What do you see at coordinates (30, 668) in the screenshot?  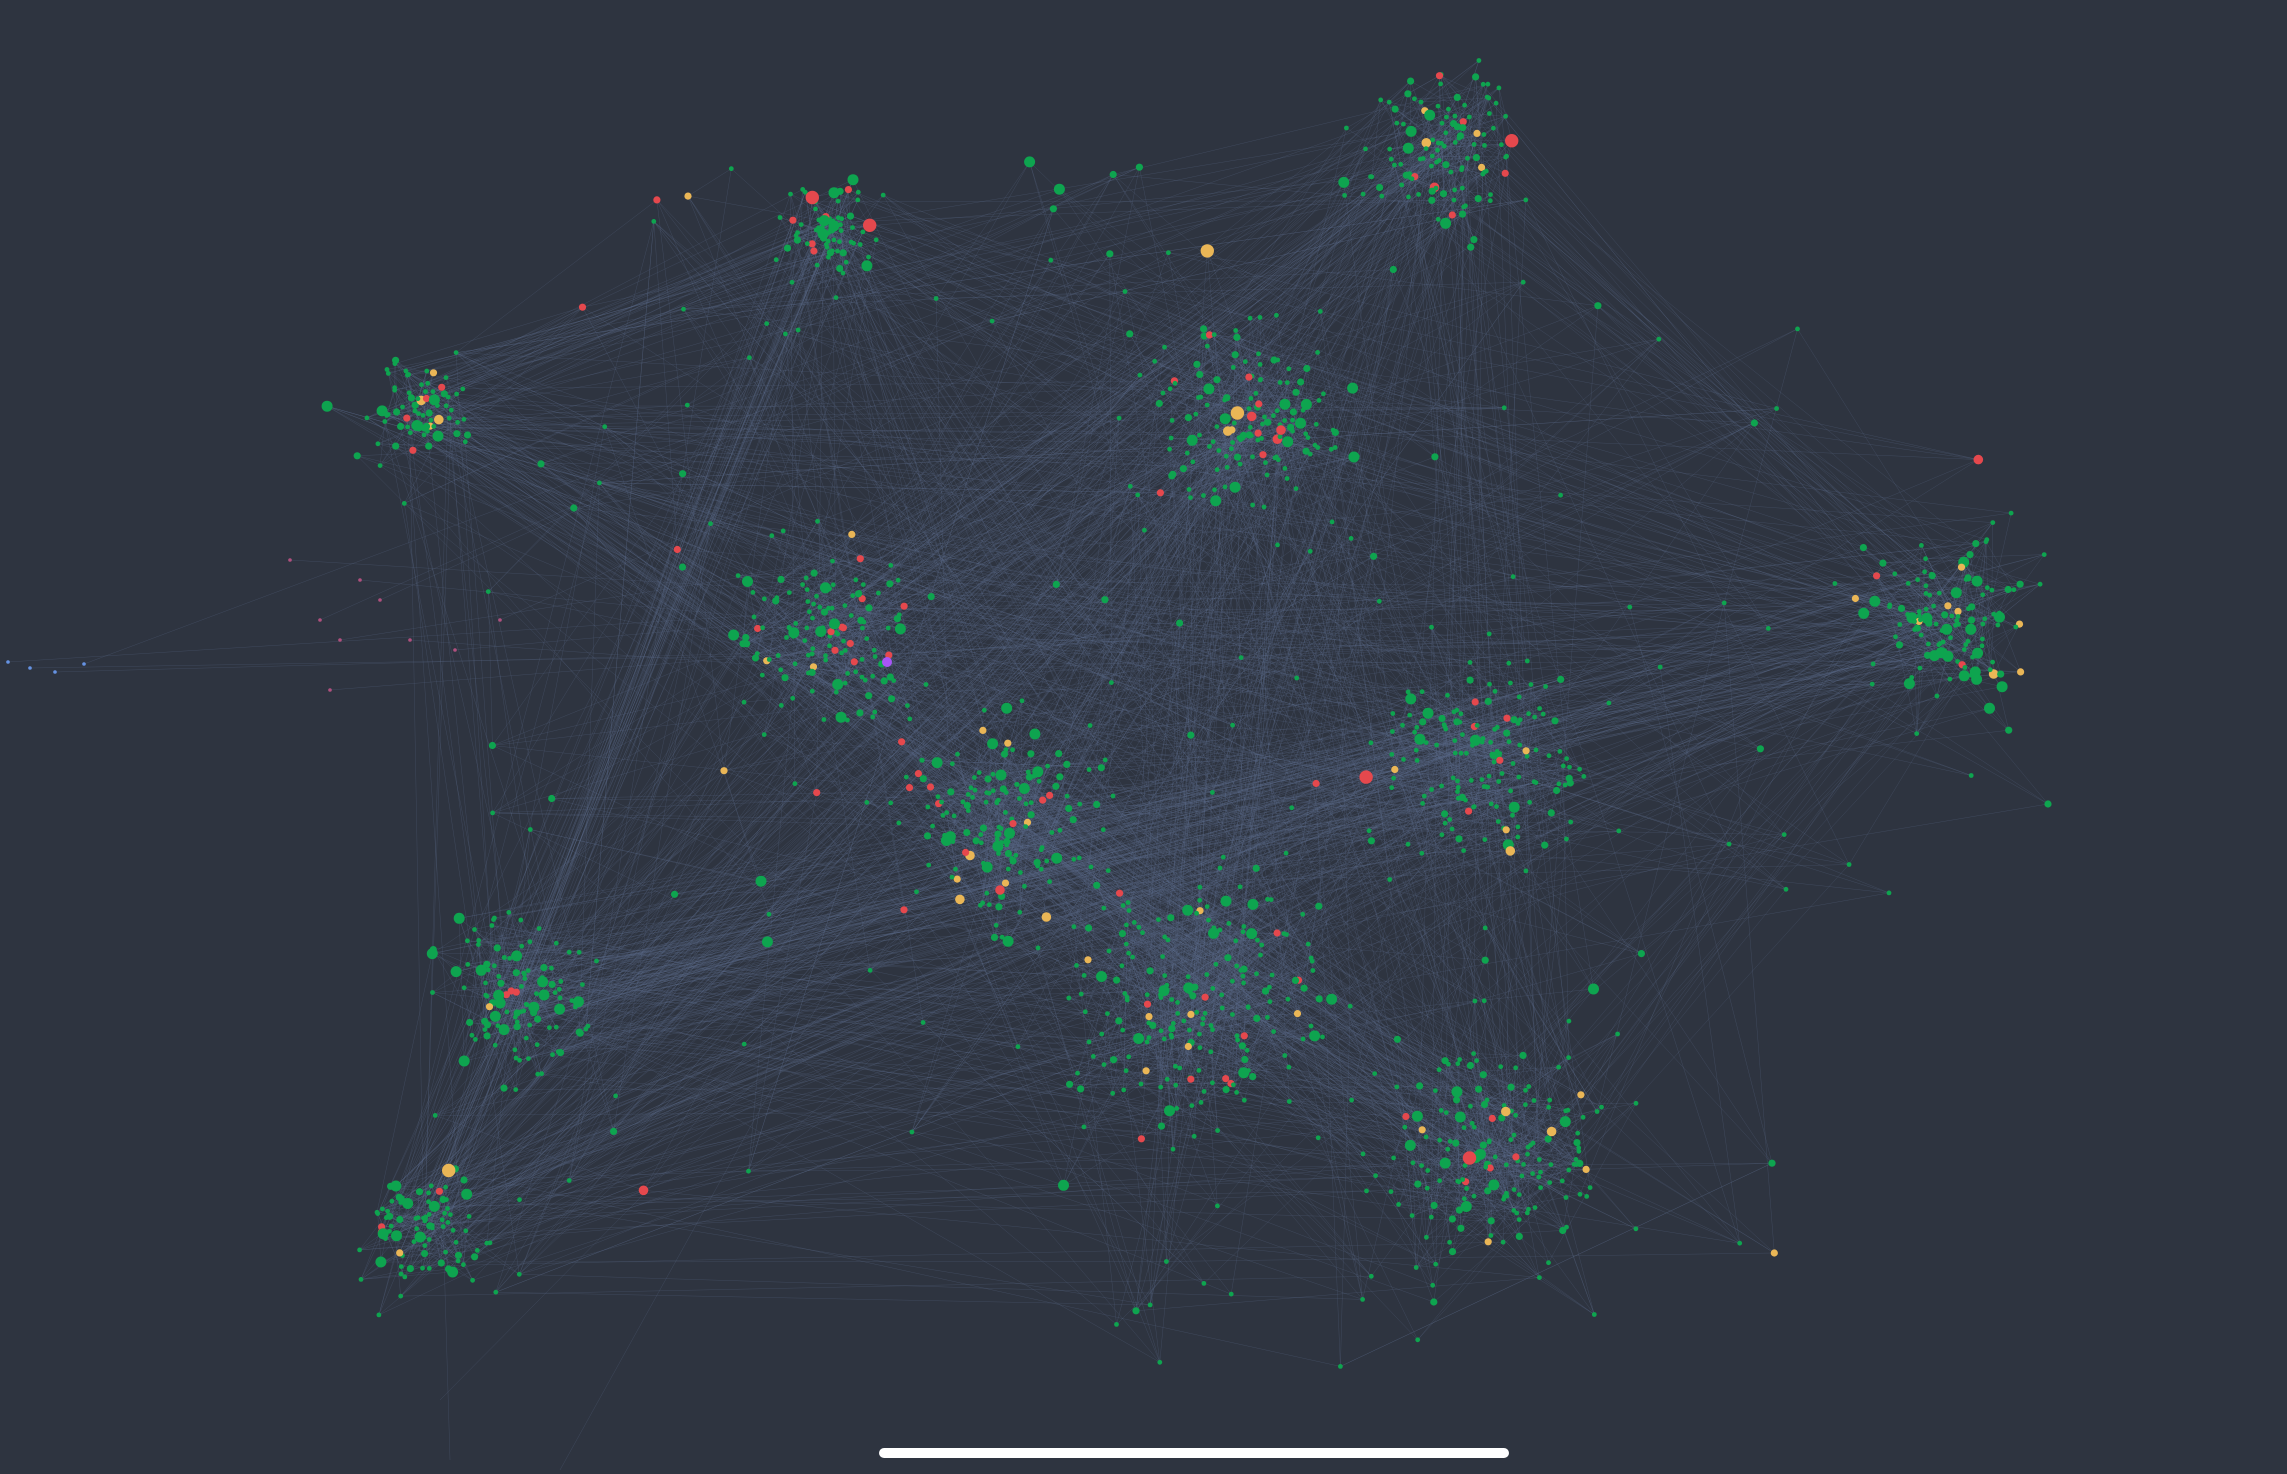 I see `graph-node-isolated` at bounding box center [30, 668].